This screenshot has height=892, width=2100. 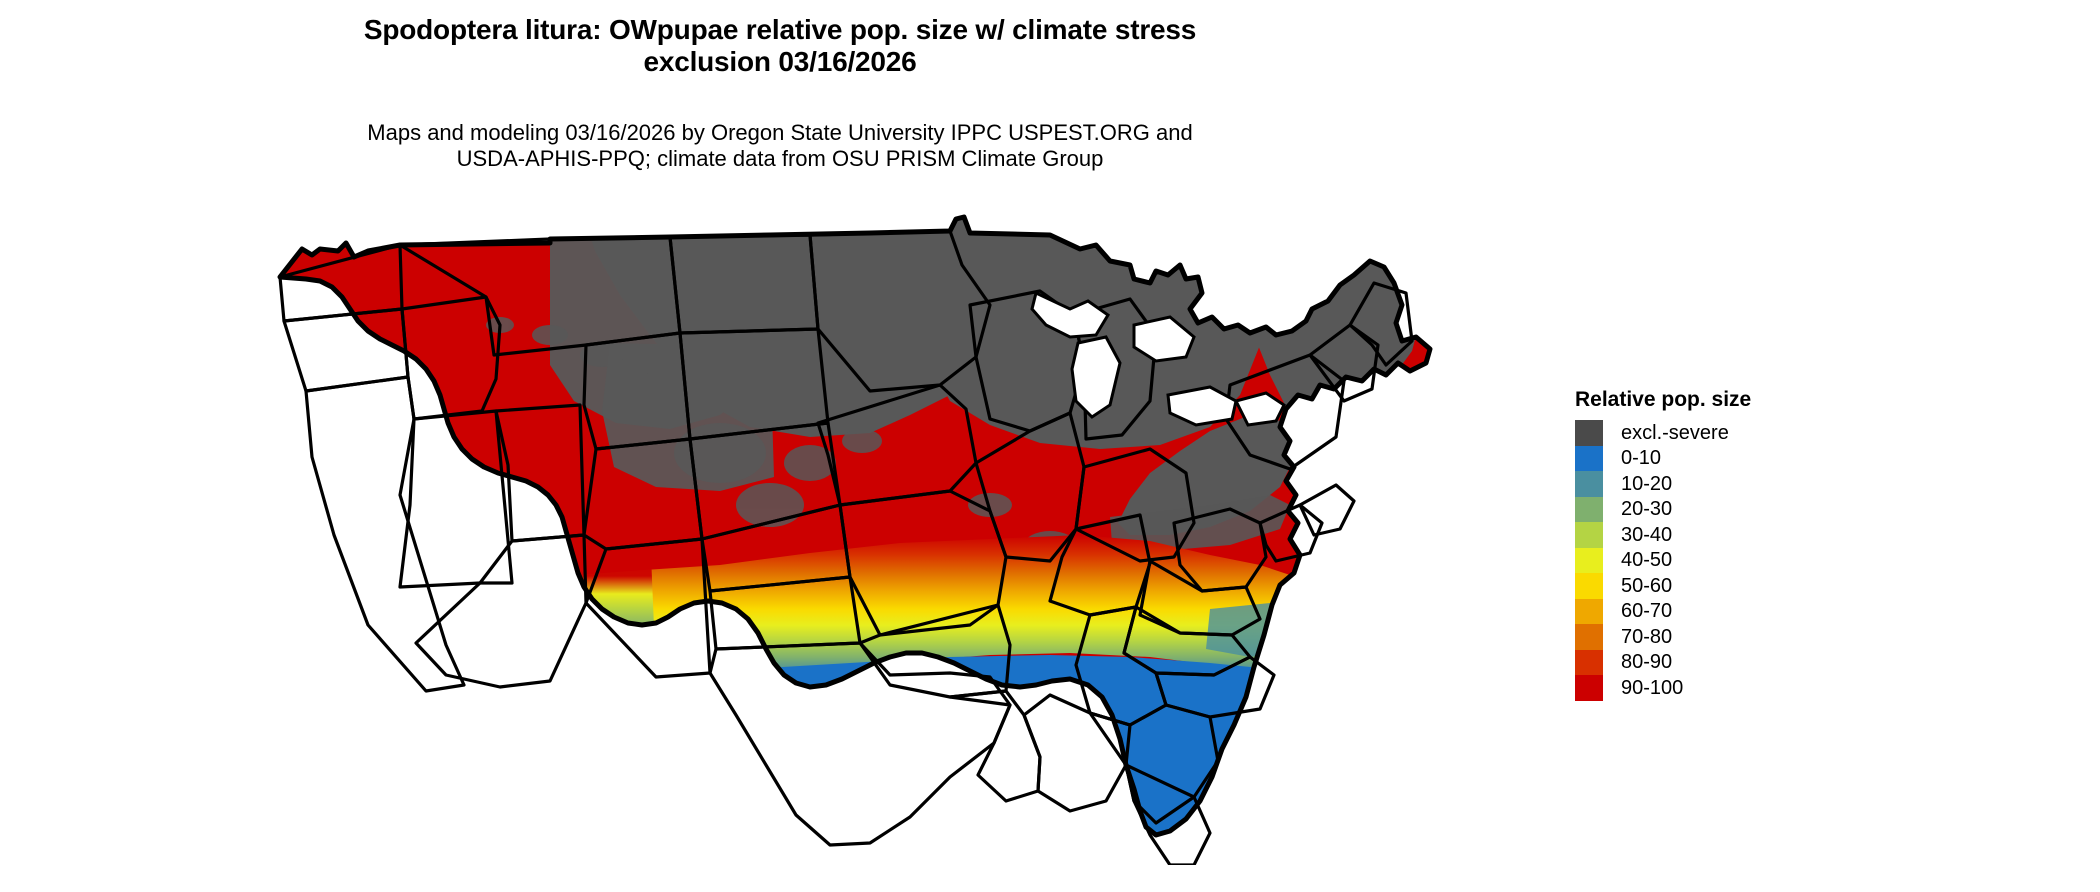 I want to click on legend-entry: 80-90, so click(x=1740, y=662).